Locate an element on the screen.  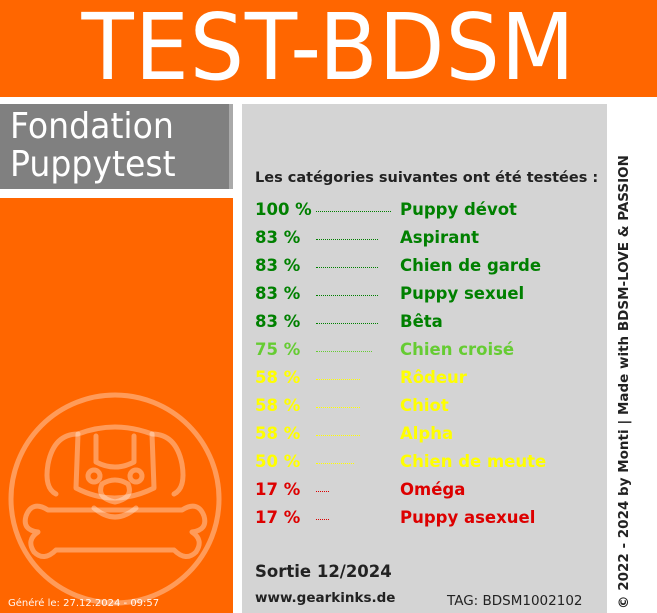
result-row: 83 % Puppy sexuel is located at coordinates (425, 296).